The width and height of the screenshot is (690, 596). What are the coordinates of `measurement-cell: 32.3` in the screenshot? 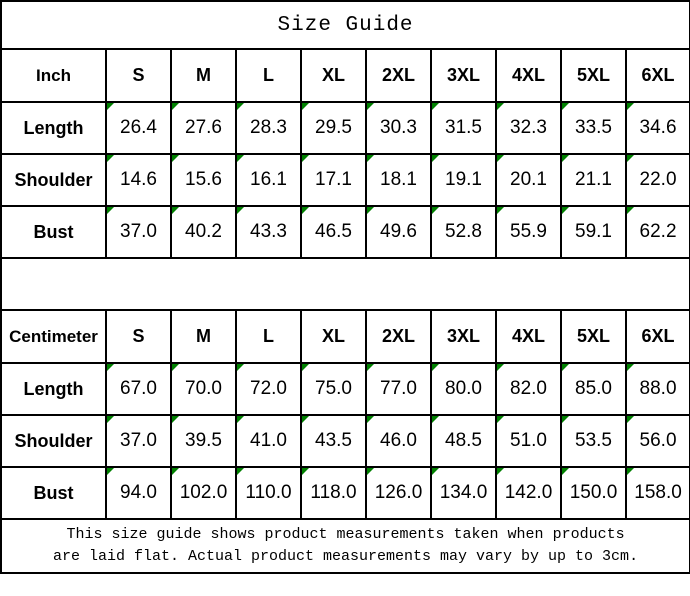 It's located at (528, 128).